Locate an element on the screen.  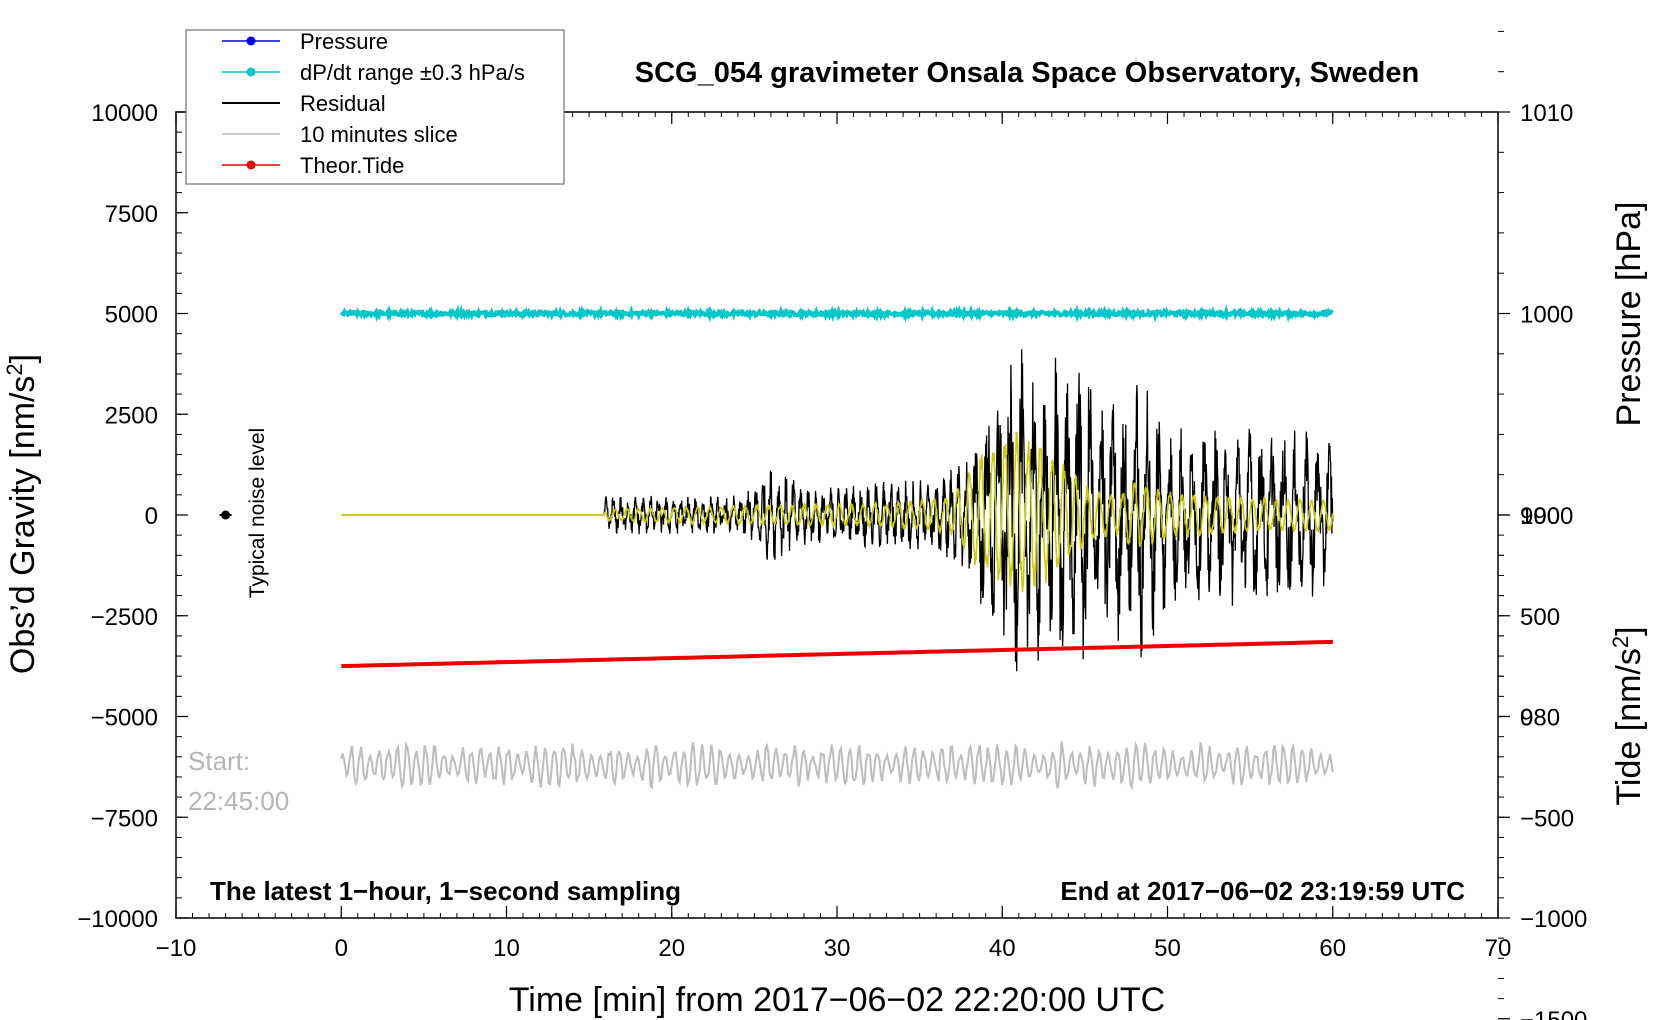
x-tick-label: 0 is located at coordinates (341, 948).